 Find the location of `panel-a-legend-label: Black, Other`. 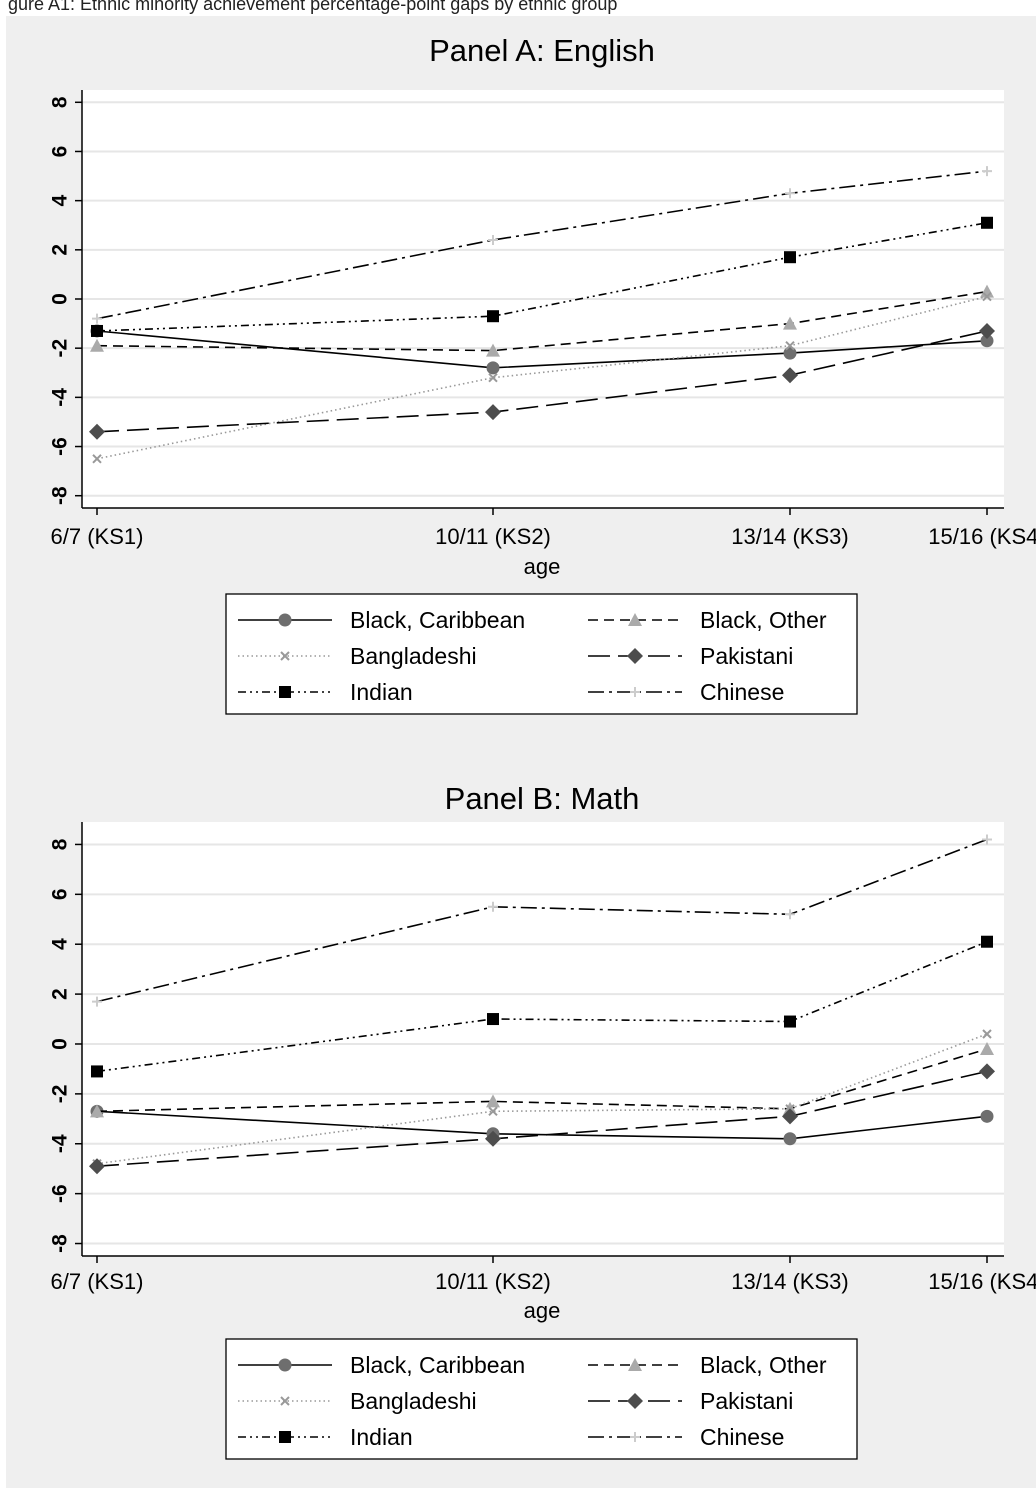

panel-a-legend-label: Black, Other is located at coordinates (763, 620).